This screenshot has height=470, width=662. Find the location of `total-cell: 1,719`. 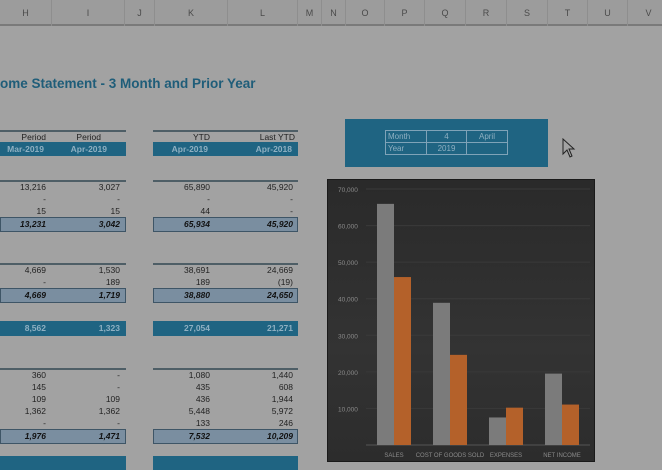

total-cell: 1,719 is located at coordinates (109, 295).